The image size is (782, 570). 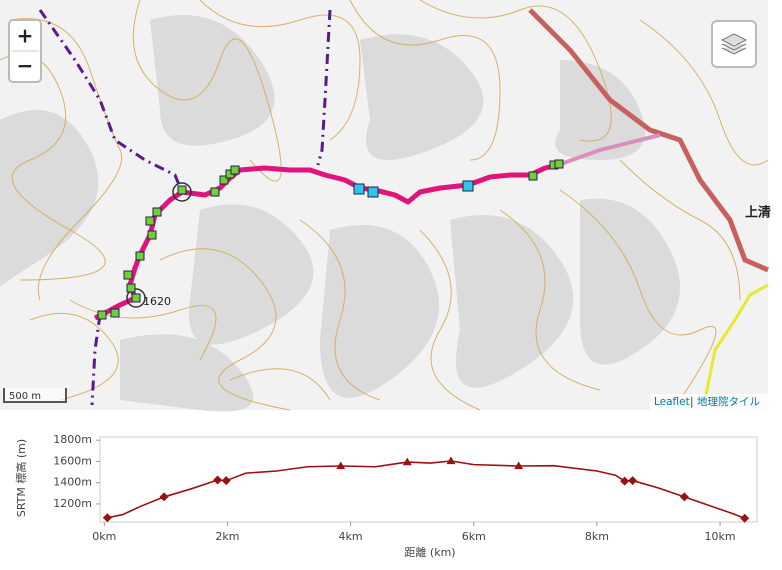 What do you see at coordinates (104, 536) in the screenshot?
I see `x-tick-label: 0km` at bounding box center [104, 536].